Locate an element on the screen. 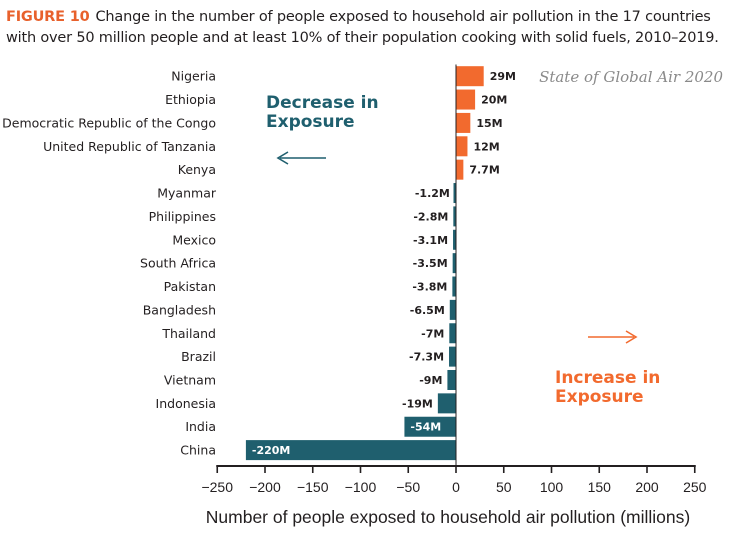 Image resolution: width=730 pixels, height=534 pixels. category-label: Myanmar is located at coordinates (187, 193).